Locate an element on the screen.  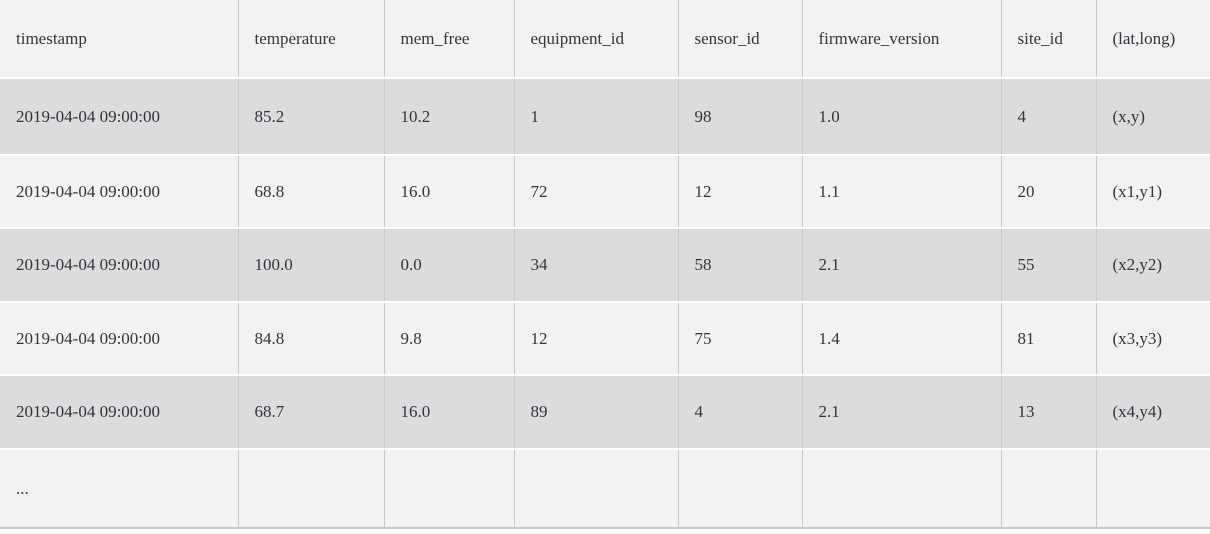
cell-temperature: 100.0 is located at coordinates (310, 264).